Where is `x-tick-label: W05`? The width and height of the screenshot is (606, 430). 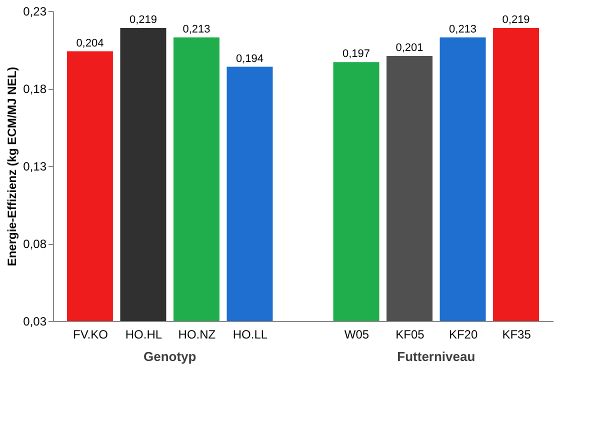
x-tick-label: W05 is located at coordinates (357, 335).